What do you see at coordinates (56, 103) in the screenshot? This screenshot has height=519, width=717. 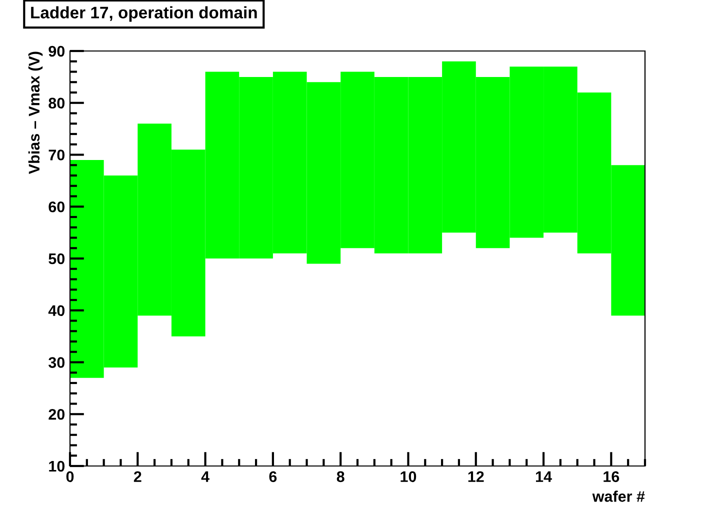 I see `y-tick-label: 80` at bounding box center [56, 103].